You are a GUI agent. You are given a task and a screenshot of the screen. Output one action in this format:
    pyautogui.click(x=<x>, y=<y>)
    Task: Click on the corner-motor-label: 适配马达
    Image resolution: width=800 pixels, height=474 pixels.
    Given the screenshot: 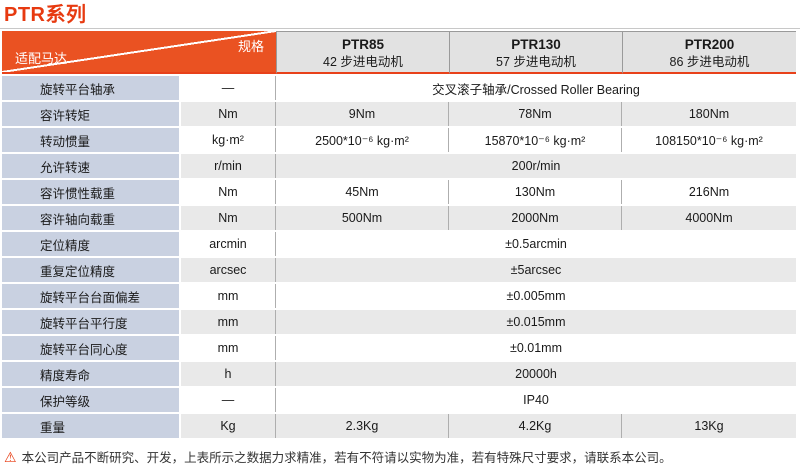 What is the action you would take?
    pyautogui.click(x=41, y=58)
    